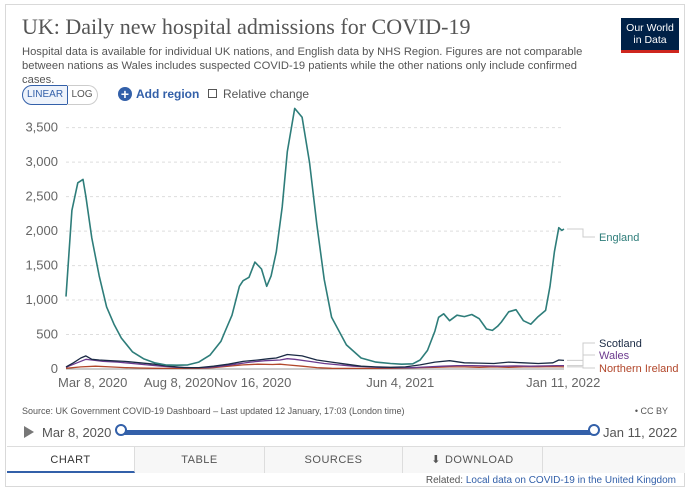  I want to click on y-tick-label: 3,500, so click(41, 127).